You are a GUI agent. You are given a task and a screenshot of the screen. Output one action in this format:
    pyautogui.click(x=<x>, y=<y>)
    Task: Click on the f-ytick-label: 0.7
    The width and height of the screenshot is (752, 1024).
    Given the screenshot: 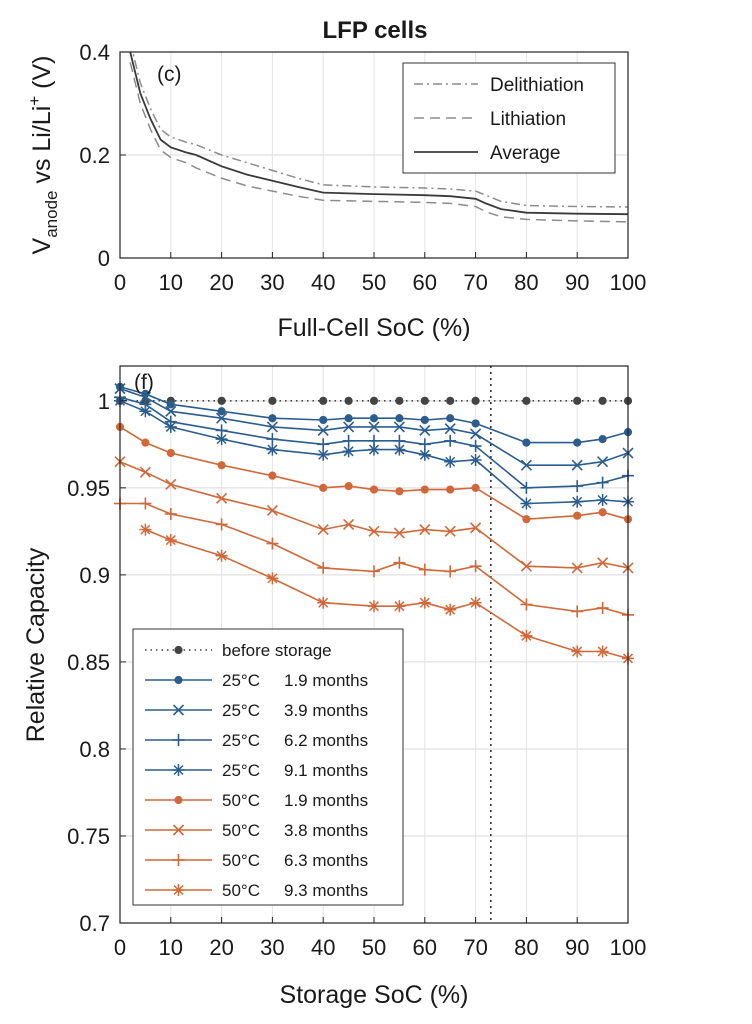 What is the action you would take?
    pyautogui.click(x=94, y=923)
    